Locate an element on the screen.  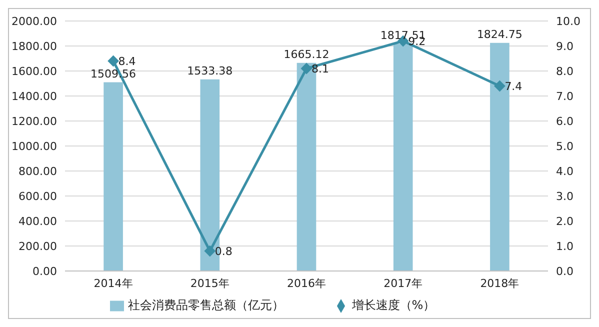
data-label: 1533.38 is located at coordinates (210, 71).